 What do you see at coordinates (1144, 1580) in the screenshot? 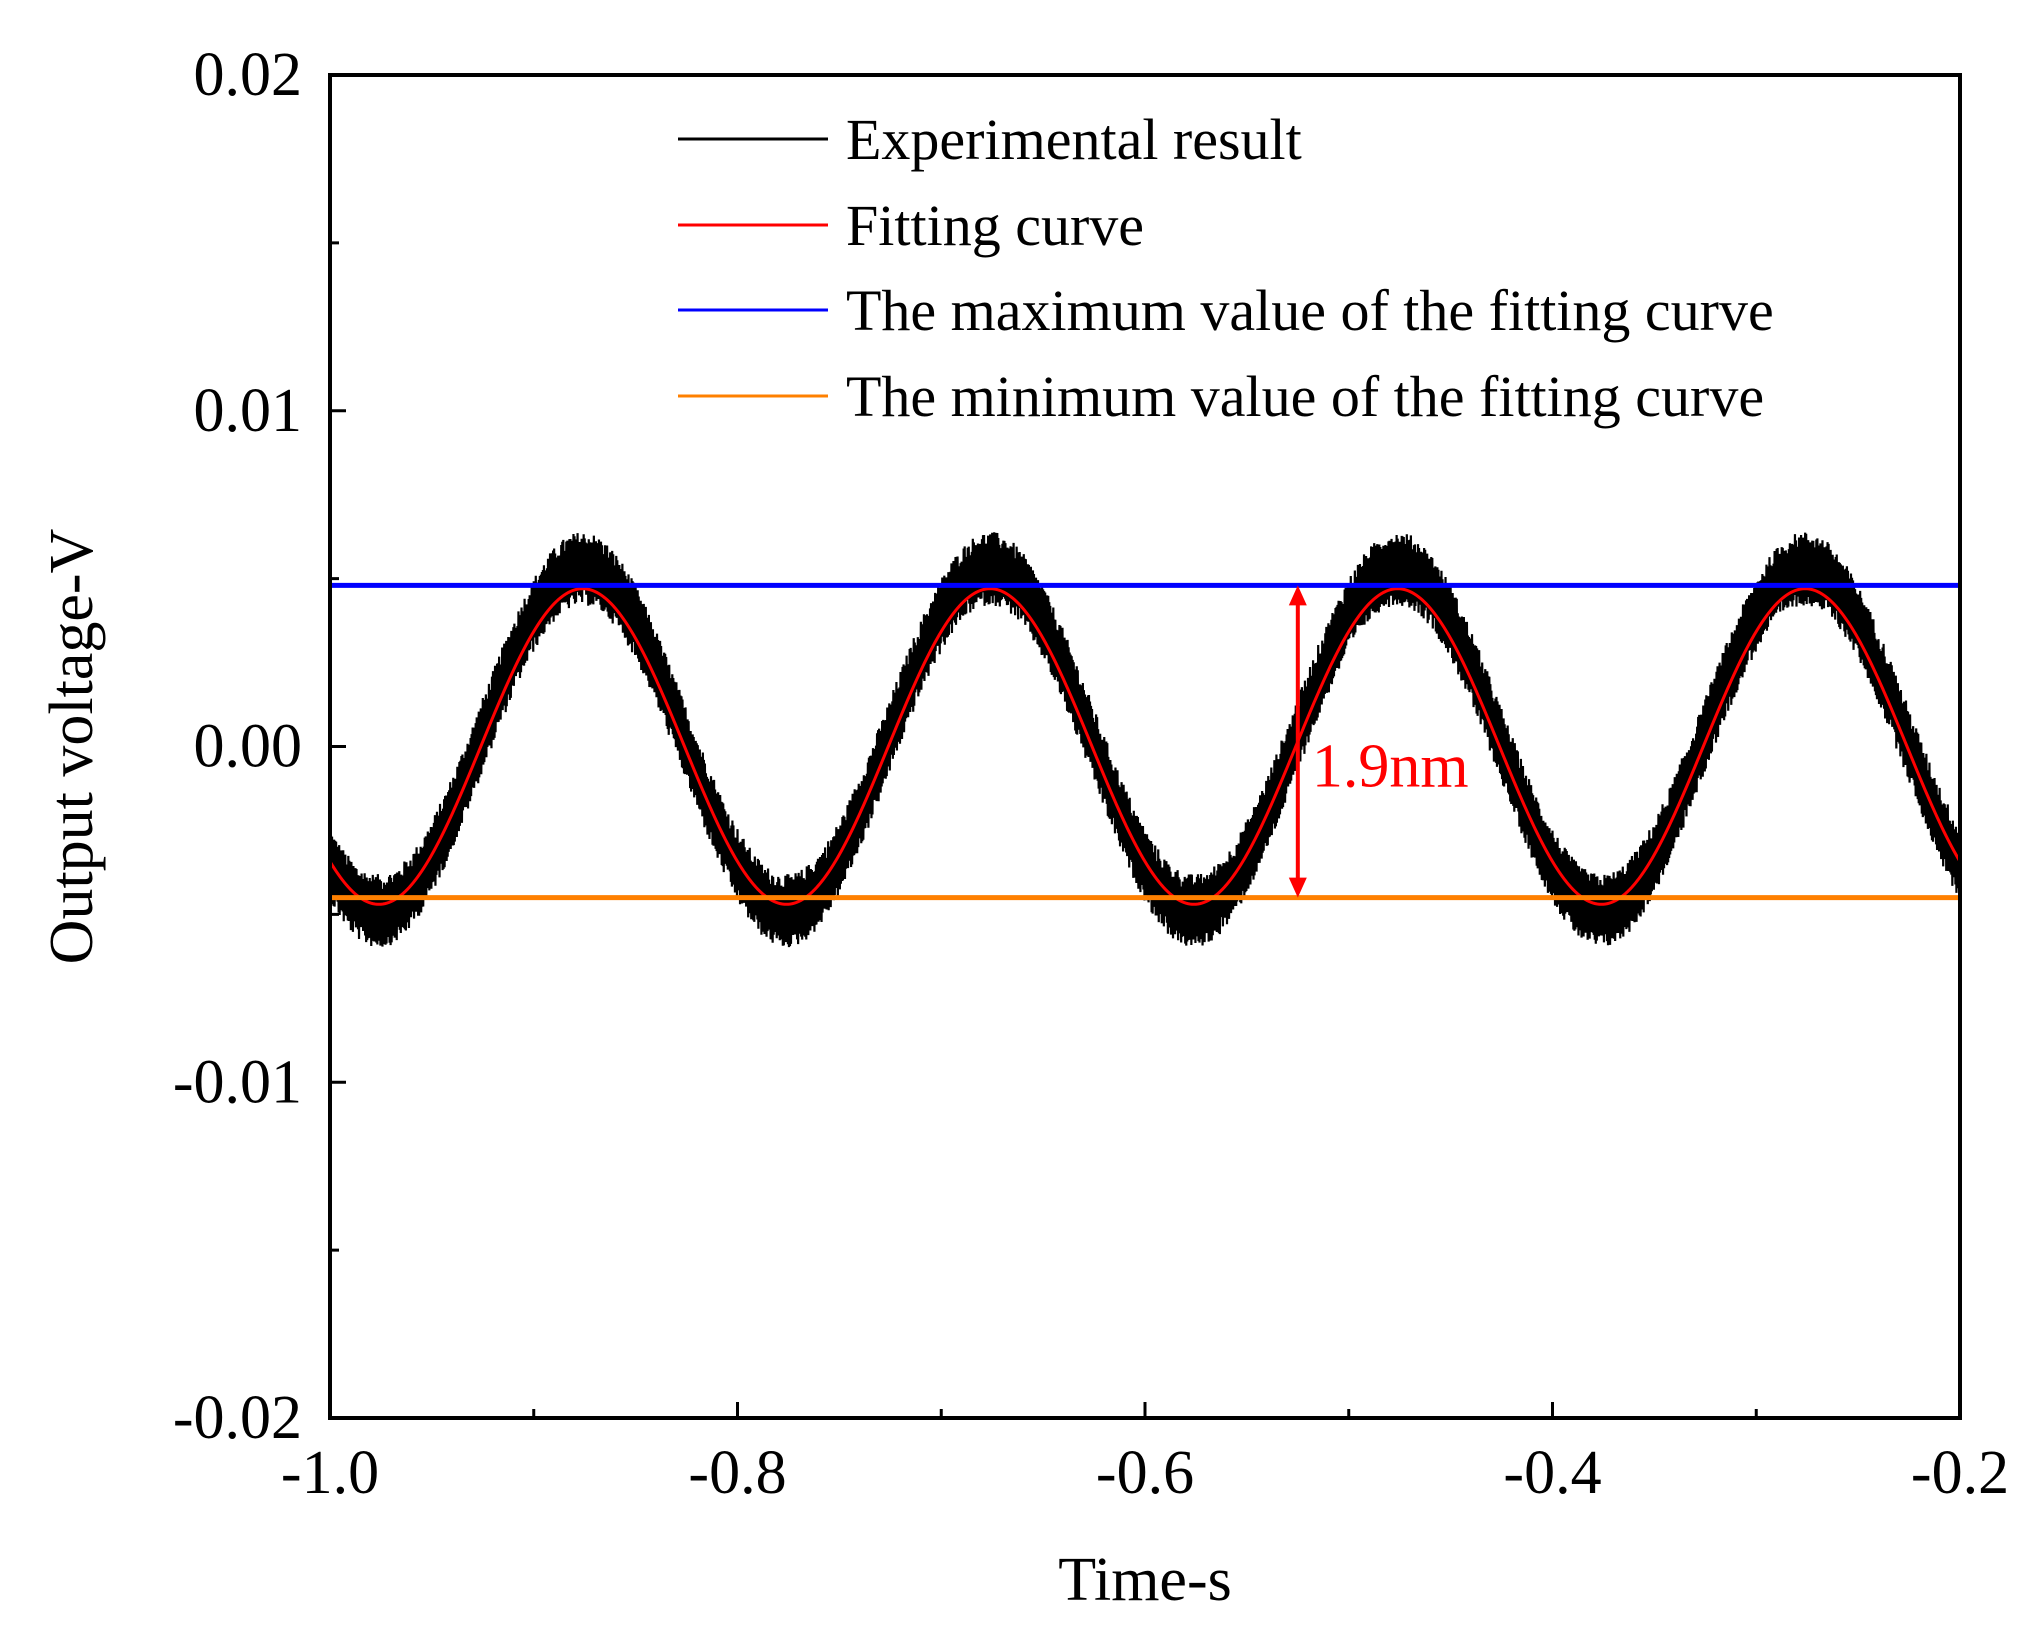
I see `x-axis-label: Time-s` at bounding box center [1144, 1580].